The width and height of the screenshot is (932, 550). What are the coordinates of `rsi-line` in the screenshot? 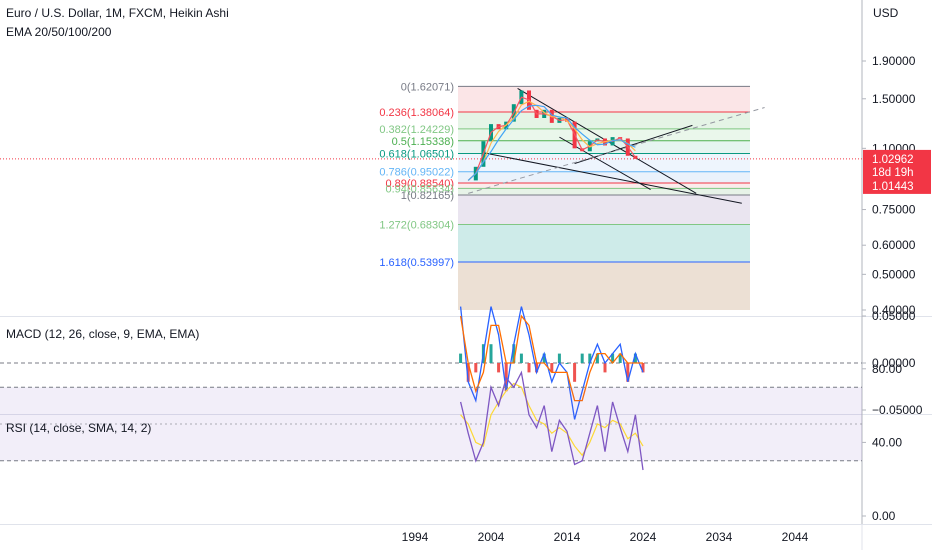 It's located at (551, 420).